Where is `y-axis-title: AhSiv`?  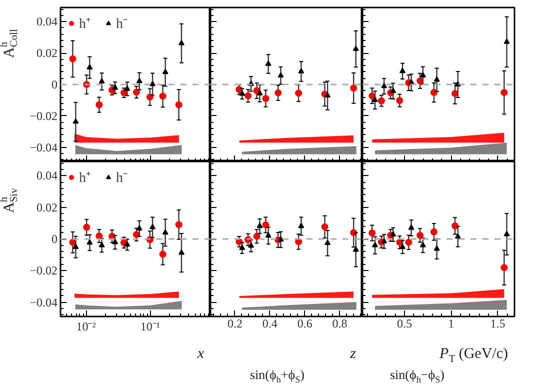
y-axis-title: AhSiv is located at coordinates (10, 200).